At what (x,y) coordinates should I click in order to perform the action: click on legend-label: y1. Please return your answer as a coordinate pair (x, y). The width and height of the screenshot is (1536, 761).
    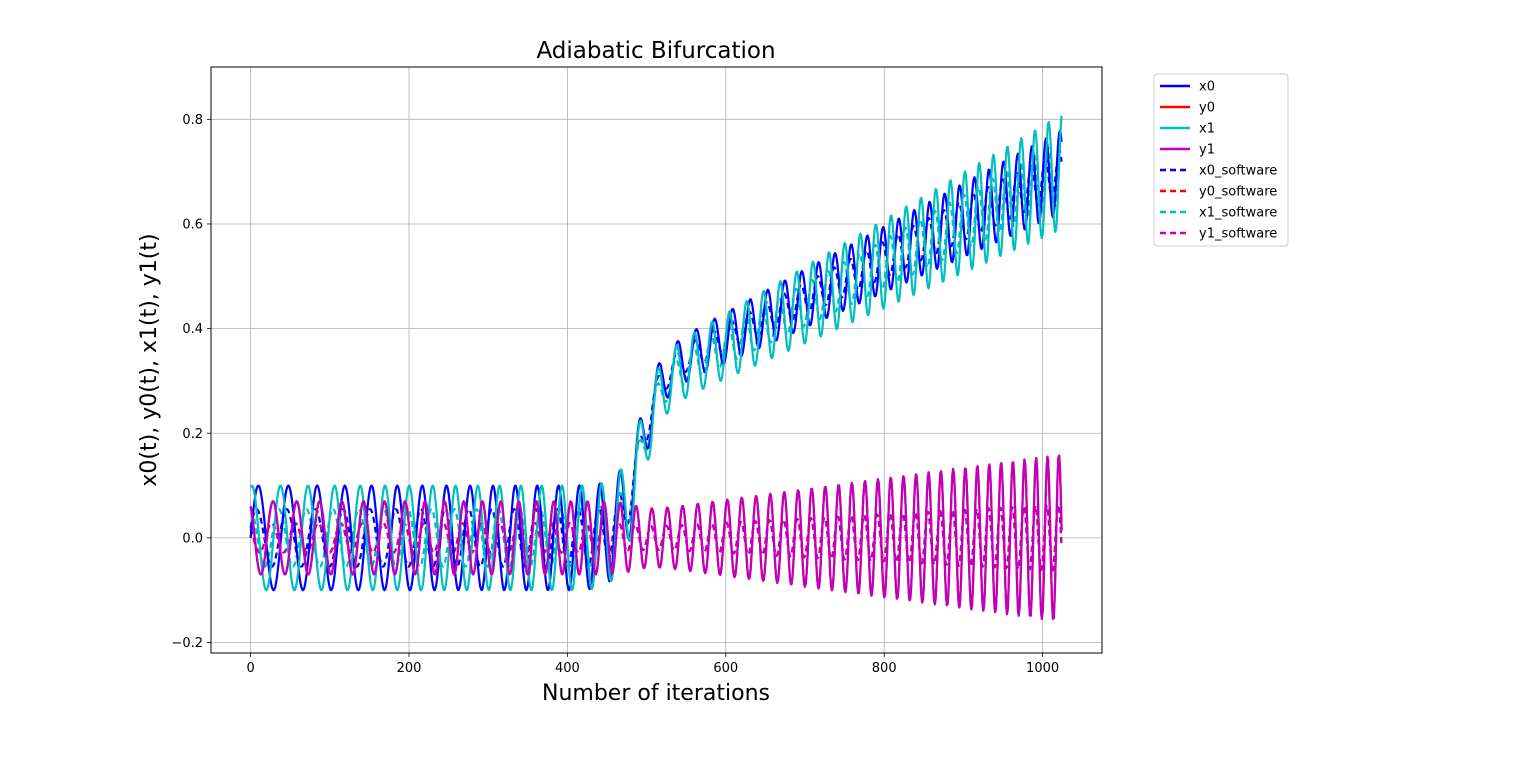
    Looking at the image, I should click on (1207, 150).